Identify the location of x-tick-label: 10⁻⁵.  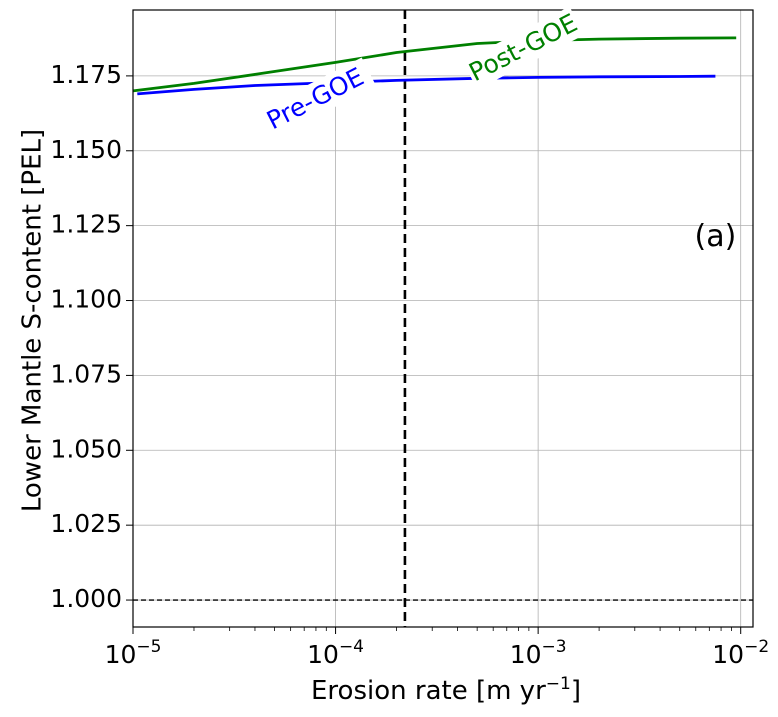
(133, 653).